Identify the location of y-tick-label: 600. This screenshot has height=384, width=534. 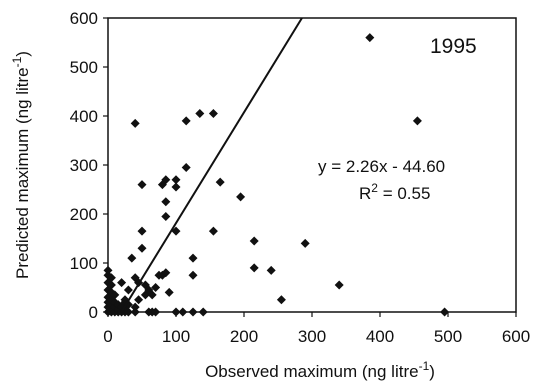
(84, 18).